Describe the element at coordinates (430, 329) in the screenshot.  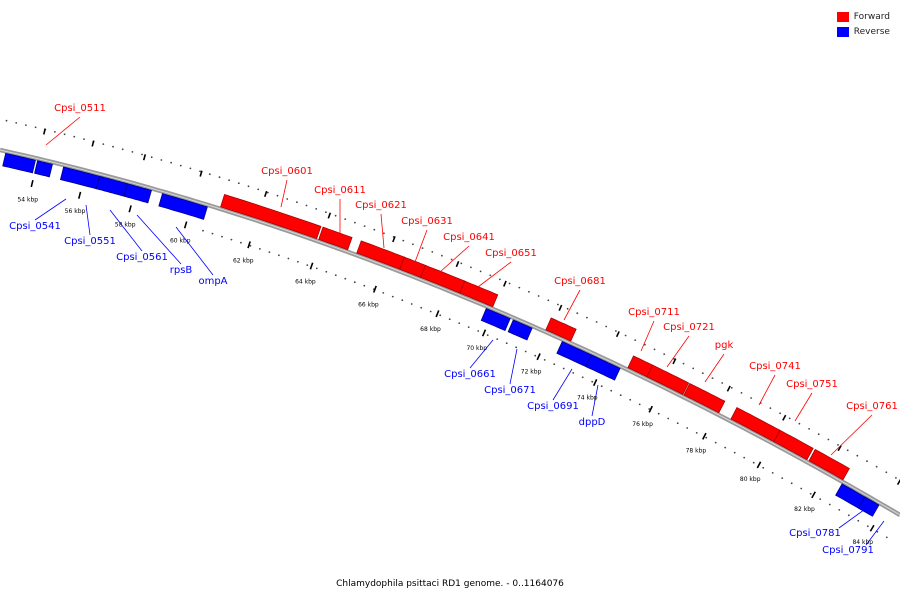
I see `tick-label: 68 kbp` at that location.